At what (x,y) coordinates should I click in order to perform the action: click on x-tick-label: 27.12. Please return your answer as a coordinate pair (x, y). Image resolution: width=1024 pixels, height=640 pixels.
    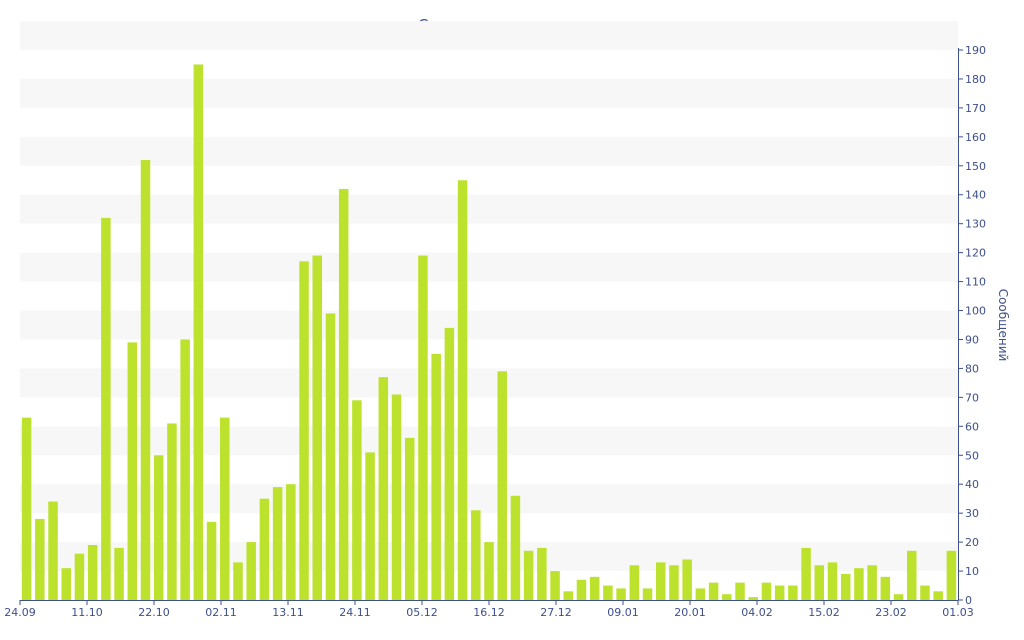
    Looking at the image, I should click on (556, 612).